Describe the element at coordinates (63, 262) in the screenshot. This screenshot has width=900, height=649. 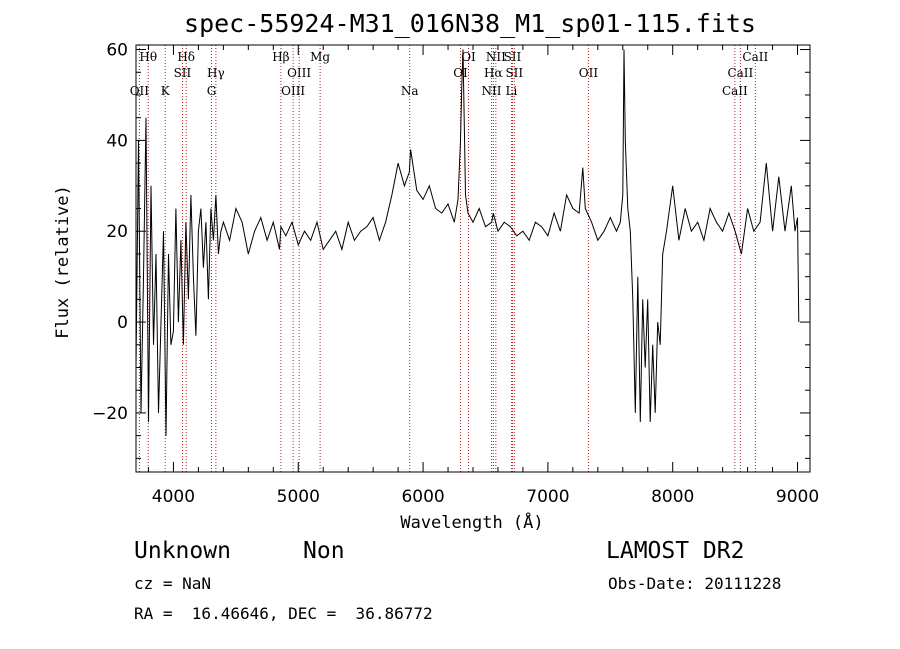
I see `y-axis-label: Flux (relative)` at that location.